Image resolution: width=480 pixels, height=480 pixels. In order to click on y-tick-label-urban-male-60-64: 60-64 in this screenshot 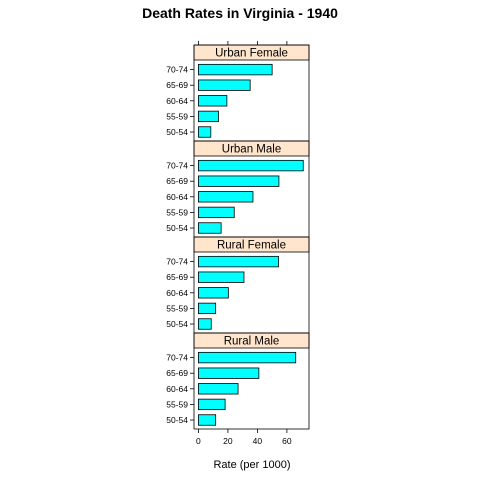, I will do `click(177, 197)`.